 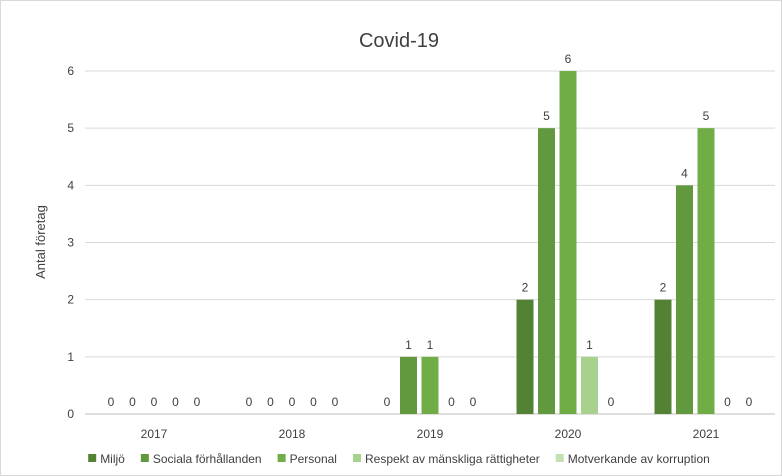 What do you see at coordinates (70, 71) in the screenshot?
I see `y-tick-label: 6` at bounding box center [70, 71].